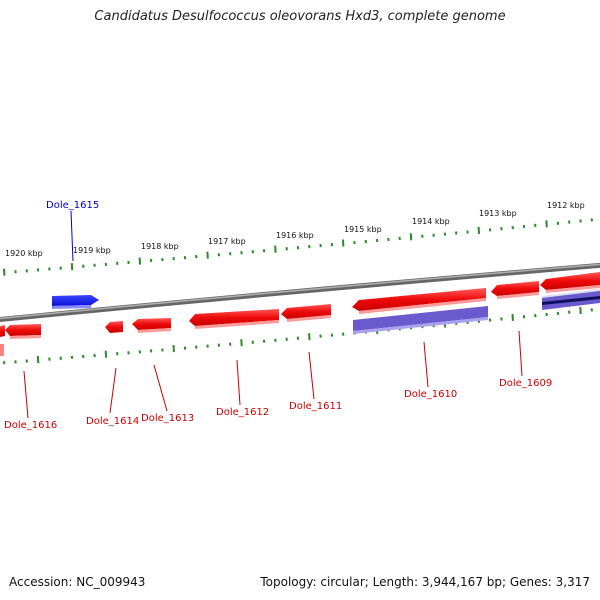 This screenshot has width=600, height=600. What do you see at coordinates (498, 213) in the screenshot?
I see `kbp-label: 1913 kbp` at bounding box center [498, 213].